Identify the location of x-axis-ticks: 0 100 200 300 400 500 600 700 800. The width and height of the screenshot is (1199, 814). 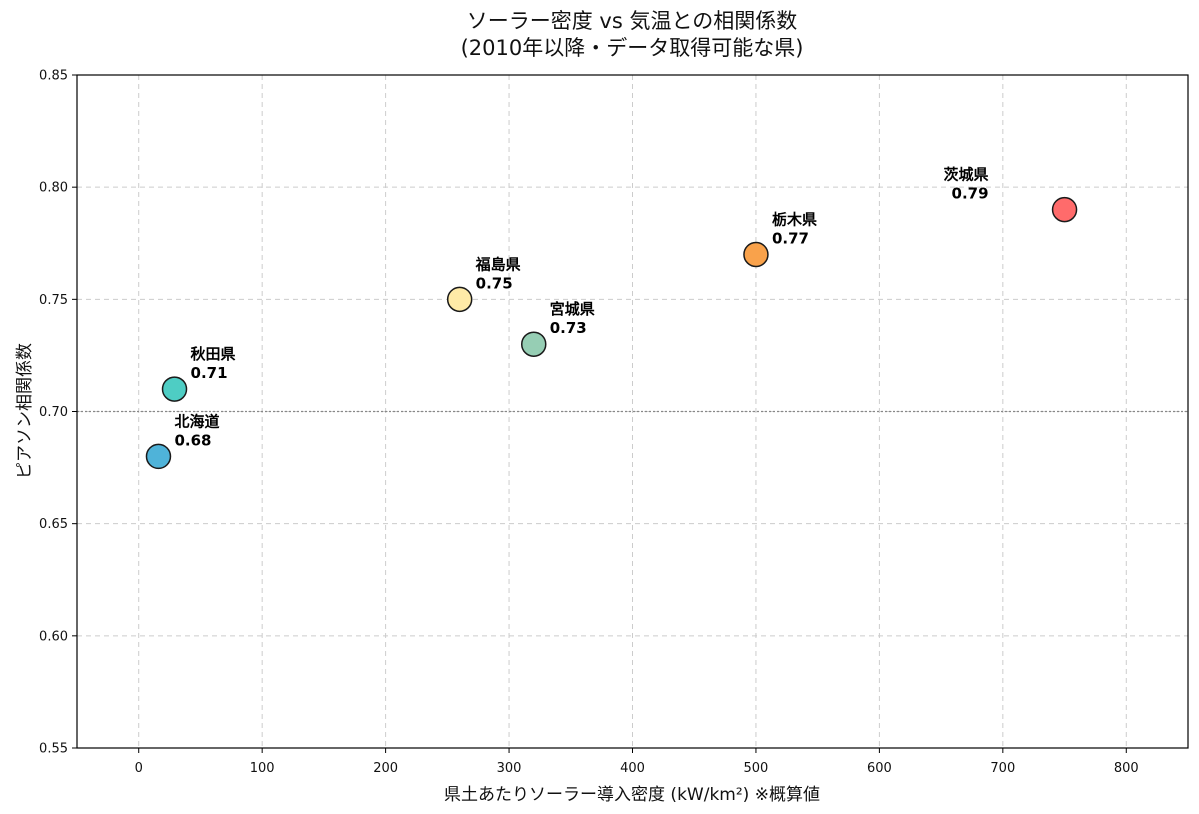
(637, 762).